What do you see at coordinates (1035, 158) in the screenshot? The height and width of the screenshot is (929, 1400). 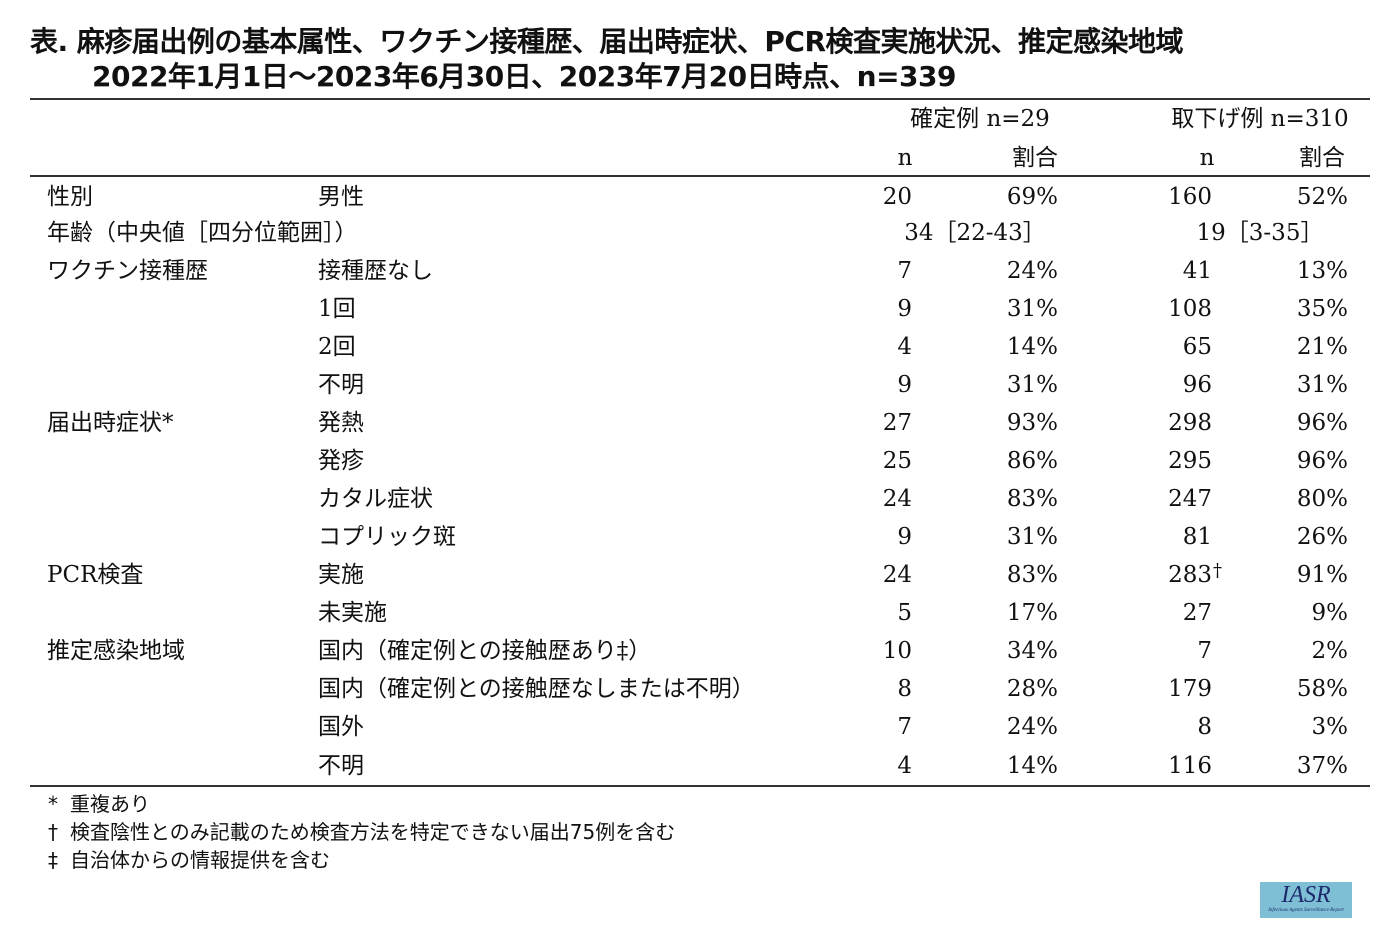 I see `header-pct-confirmed: 割合` at bounding box center [1035, 158].